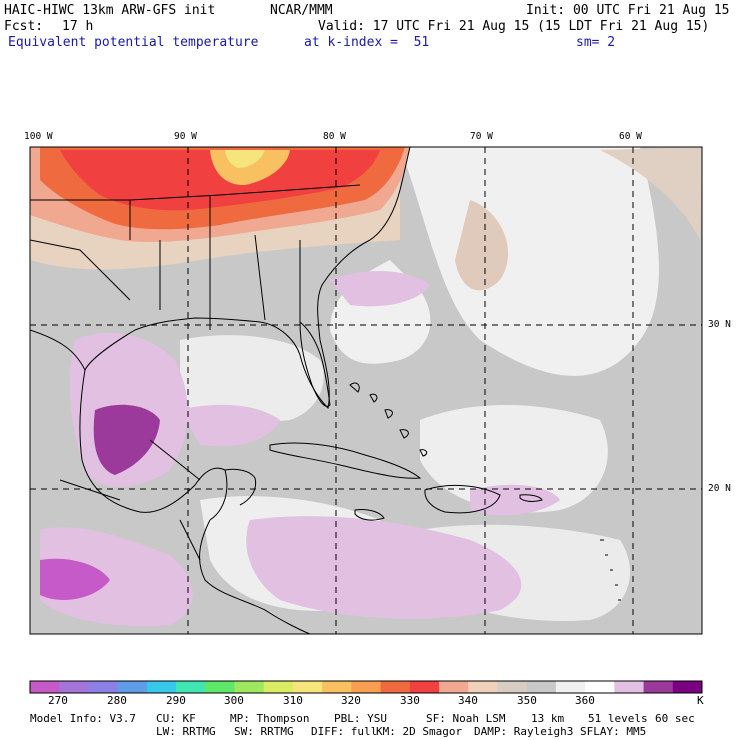 Image resolution: width=740 pixels, height=740 pixels. Describe the element at coordinates (482, 245) in the screenshot. I see `atlantic-tan` at that location.